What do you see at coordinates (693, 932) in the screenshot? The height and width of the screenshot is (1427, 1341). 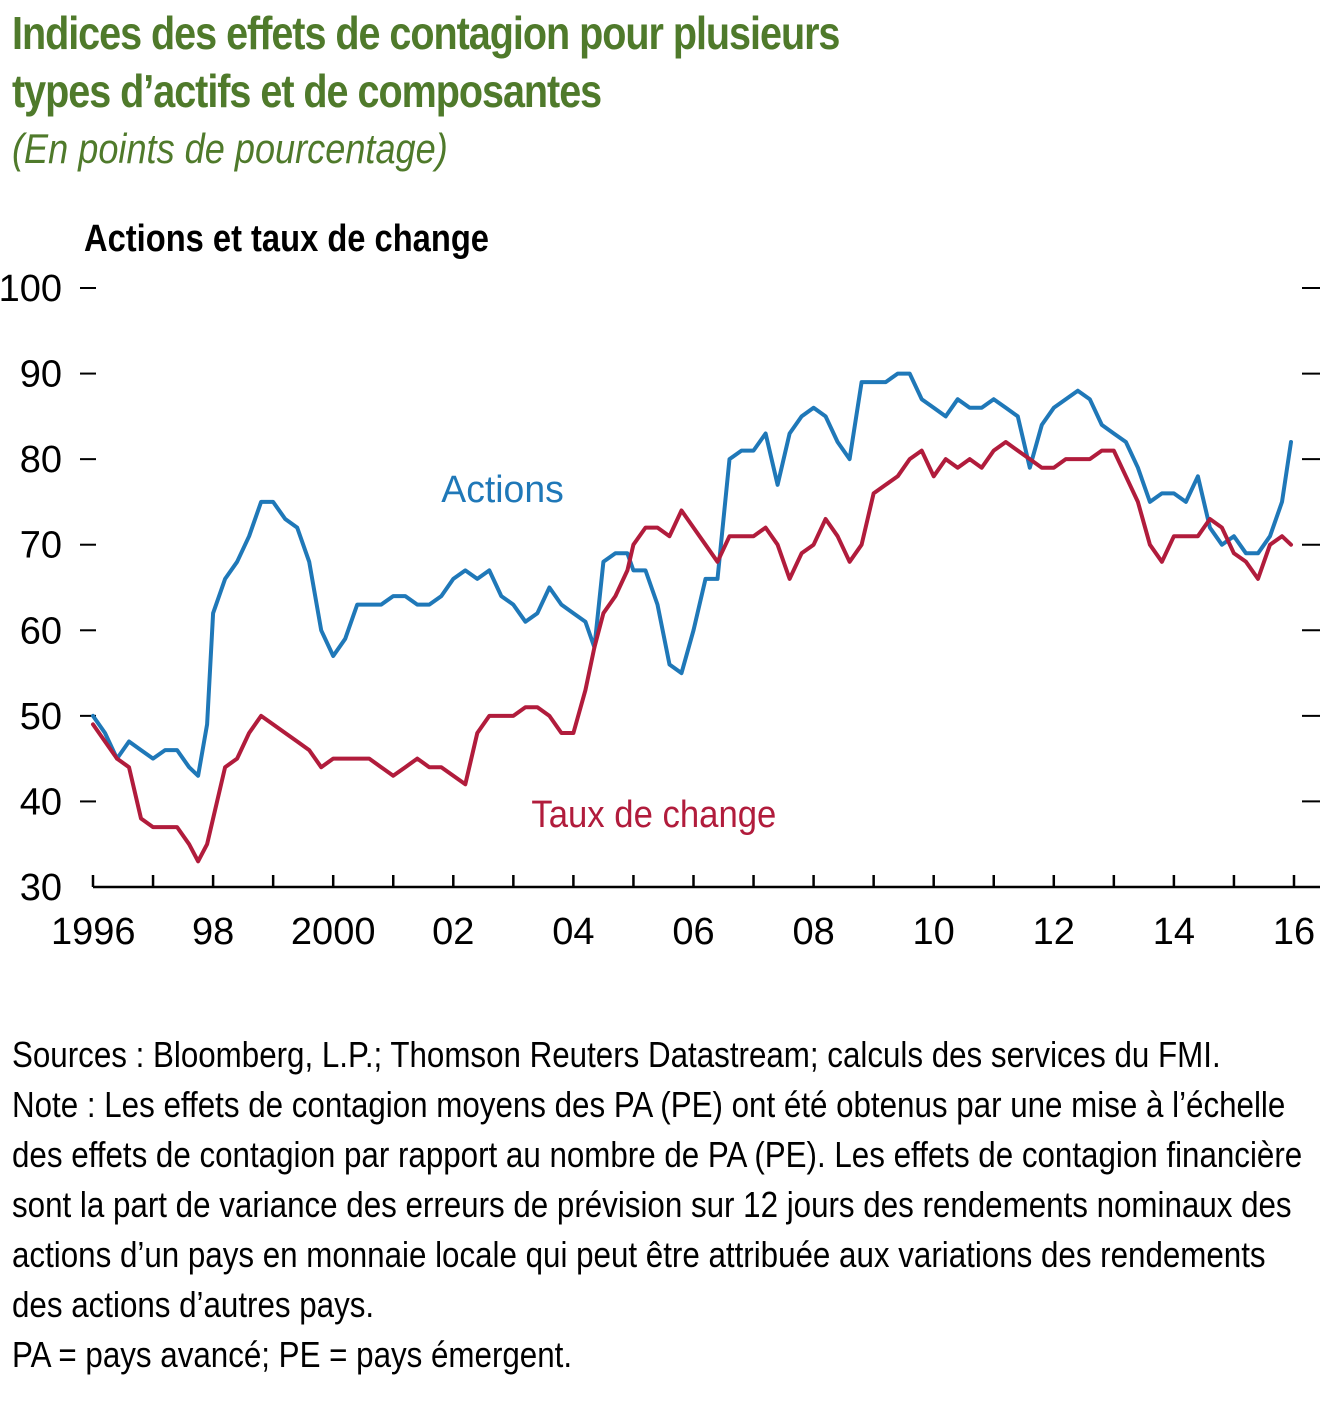 I see `x-tick-label: 06` at bounding box center [693, 932].